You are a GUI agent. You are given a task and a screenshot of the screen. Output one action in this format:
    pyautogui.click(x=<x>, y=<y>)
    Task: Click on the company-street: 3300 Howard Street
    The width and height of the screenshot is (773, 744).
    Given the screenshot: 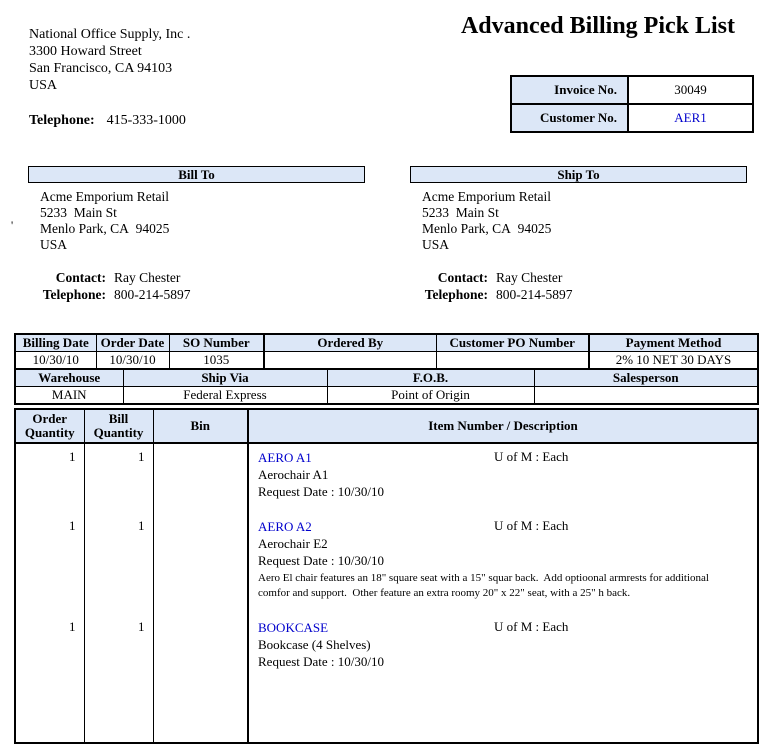 What is the action you would take?
    pyautogui.click(x=85, y=51)
    